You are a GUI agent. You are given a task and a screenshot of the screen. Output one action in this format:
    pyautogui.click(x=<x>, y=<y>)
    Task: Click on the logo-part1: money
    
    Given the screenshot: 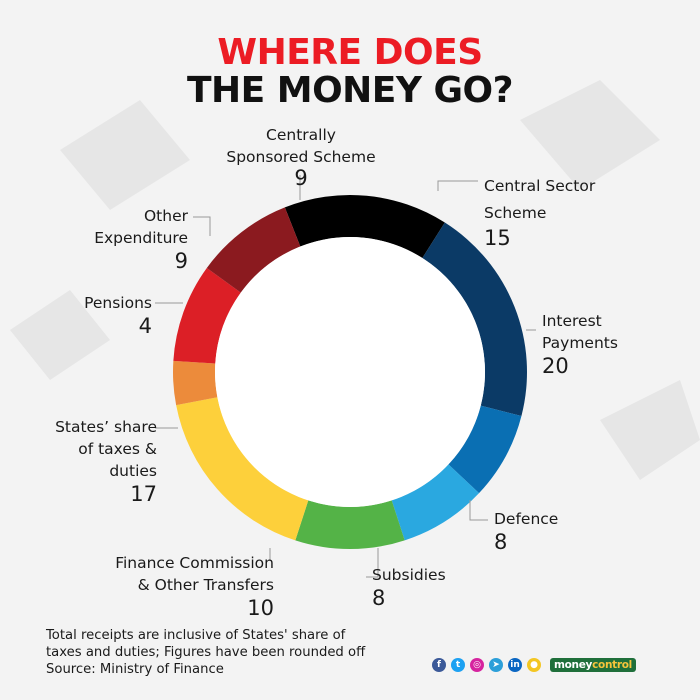 What is the action you would take?
    pyautogui.click(x=573, y=665)
    